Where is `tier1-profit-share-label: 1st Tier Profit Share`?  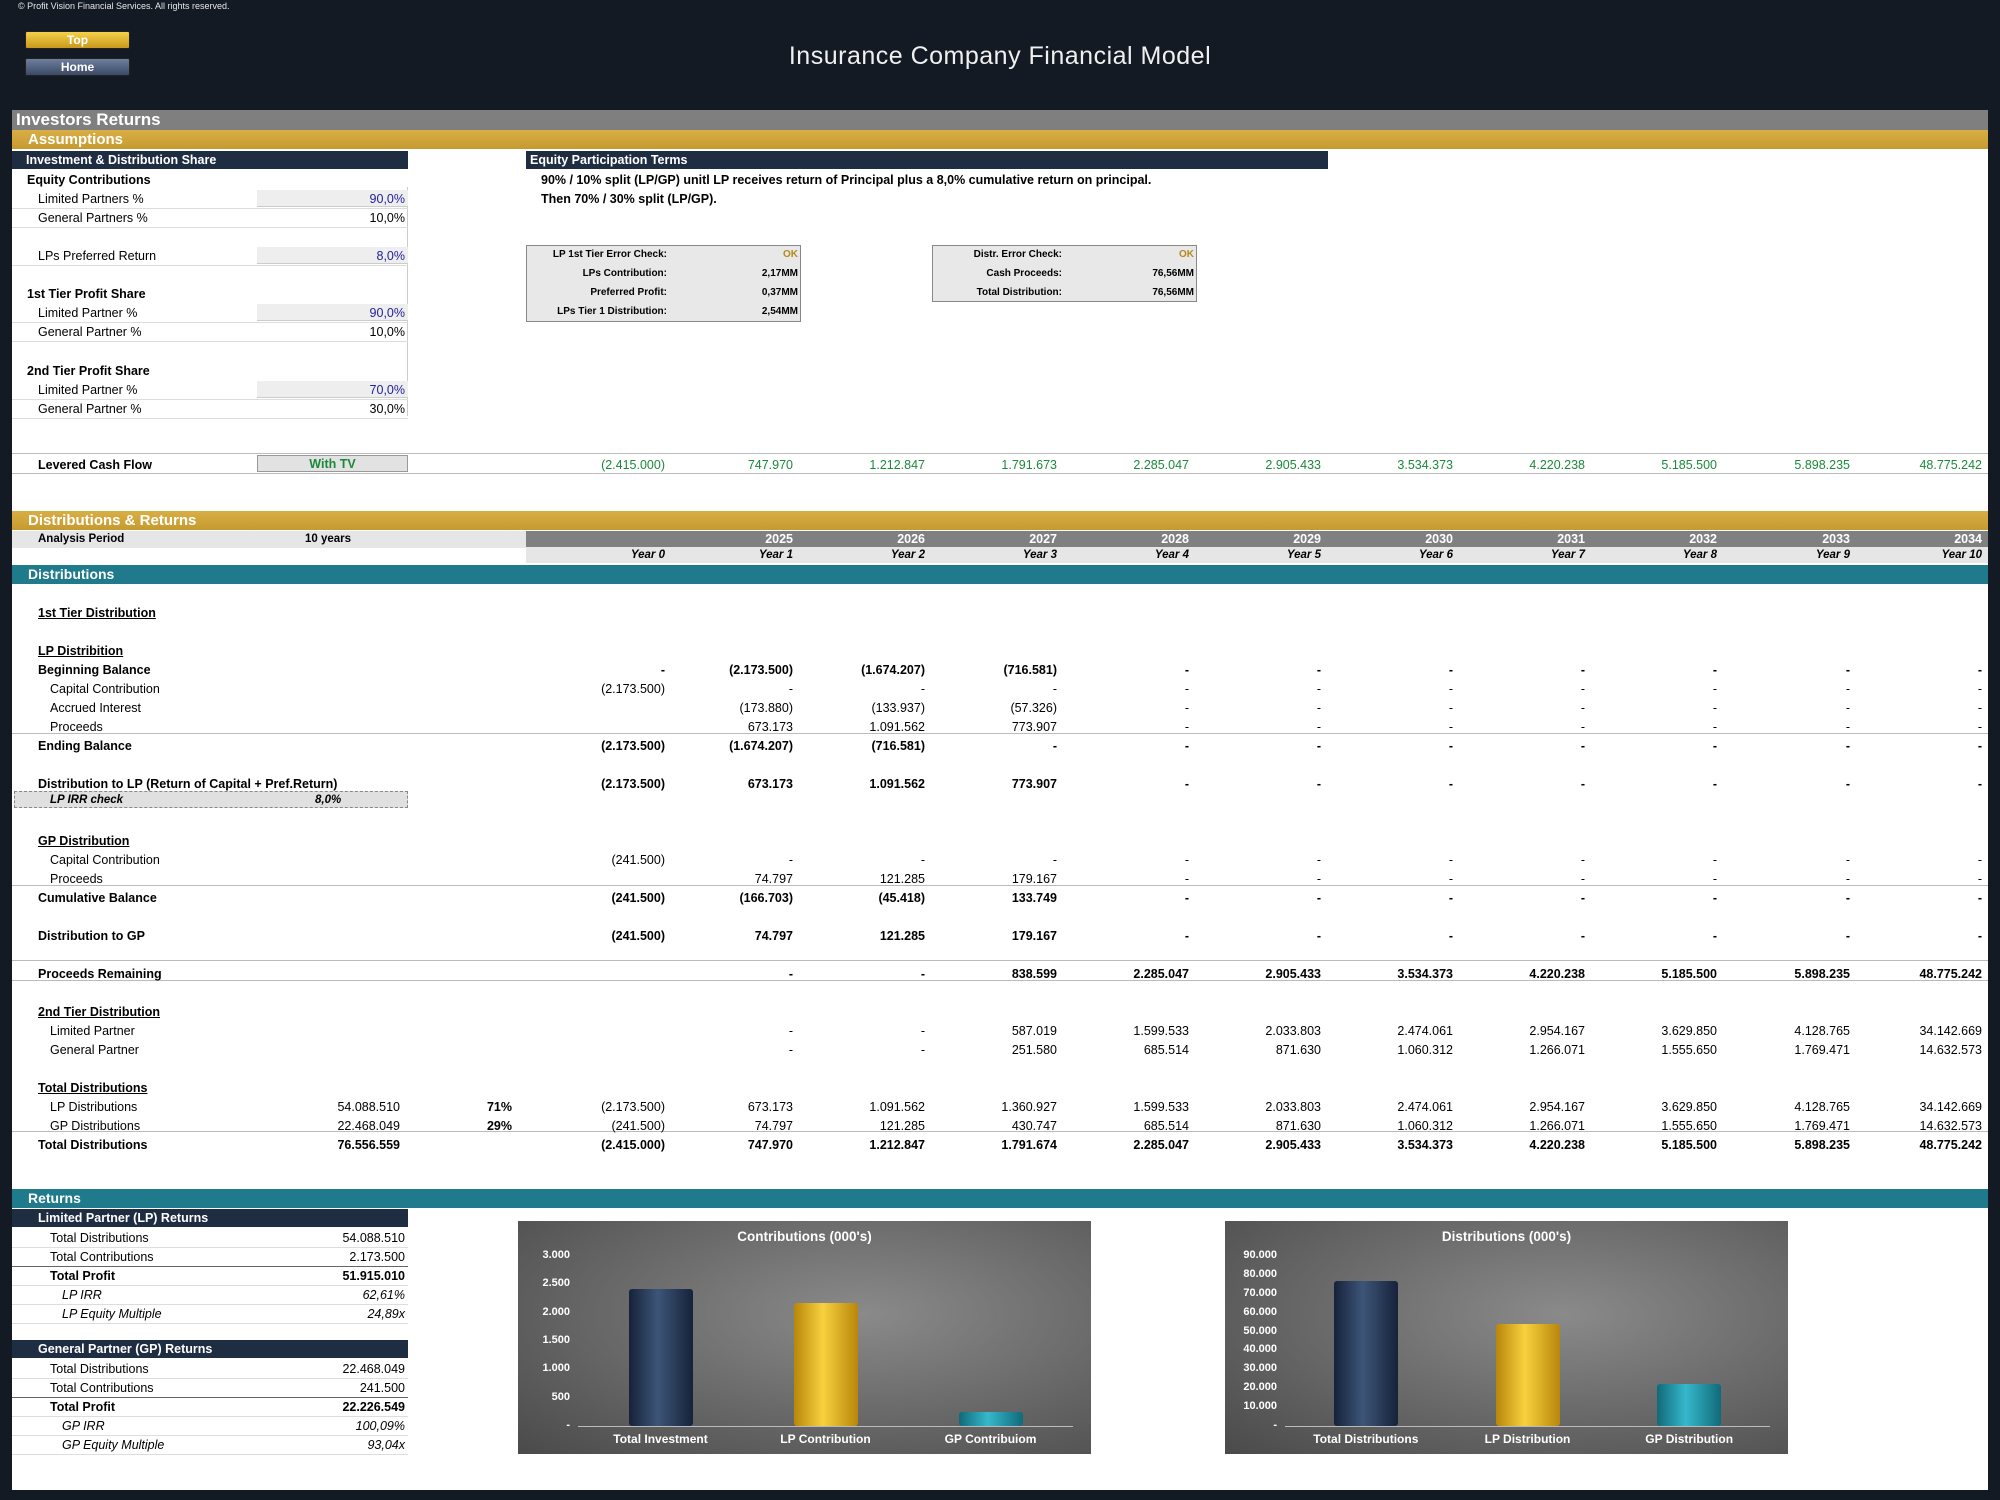
tier1-profit-share-label: 1st Tier Profit Share is located at coordinates (86, 294).